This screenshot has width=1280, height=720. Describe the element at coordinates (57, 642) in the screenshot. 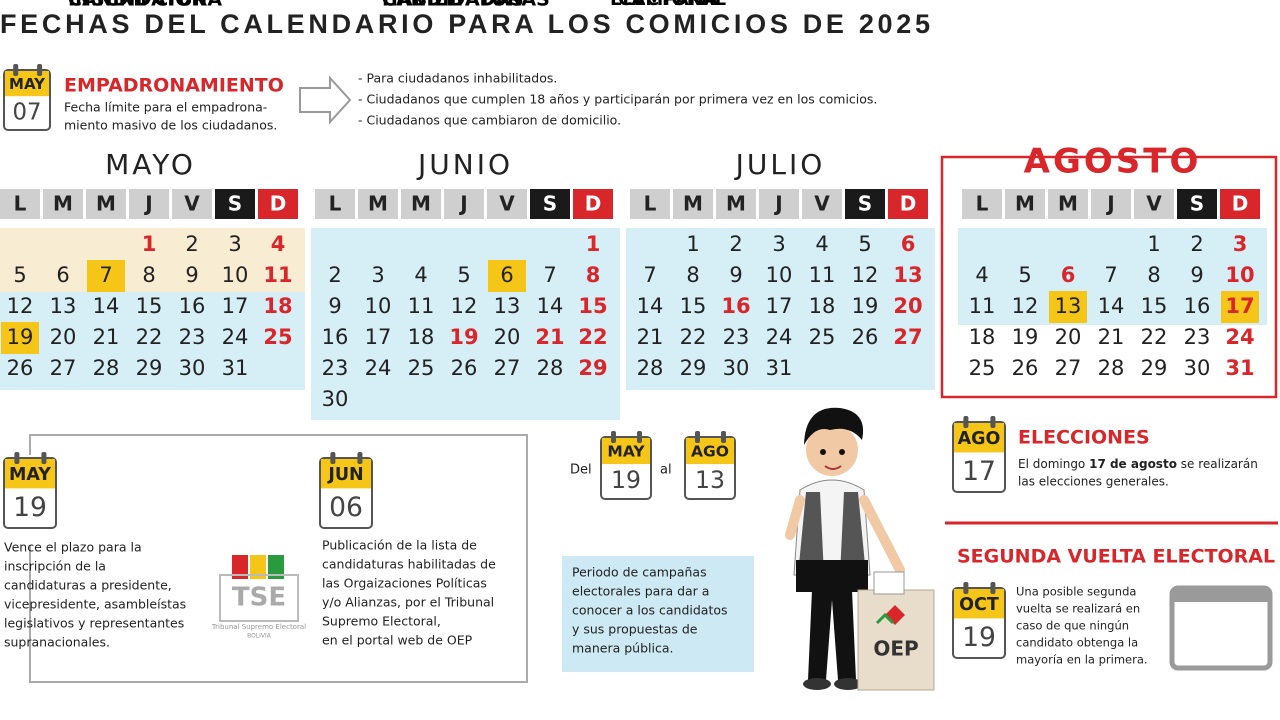

I see `section-text: supranacionales.` at that location.